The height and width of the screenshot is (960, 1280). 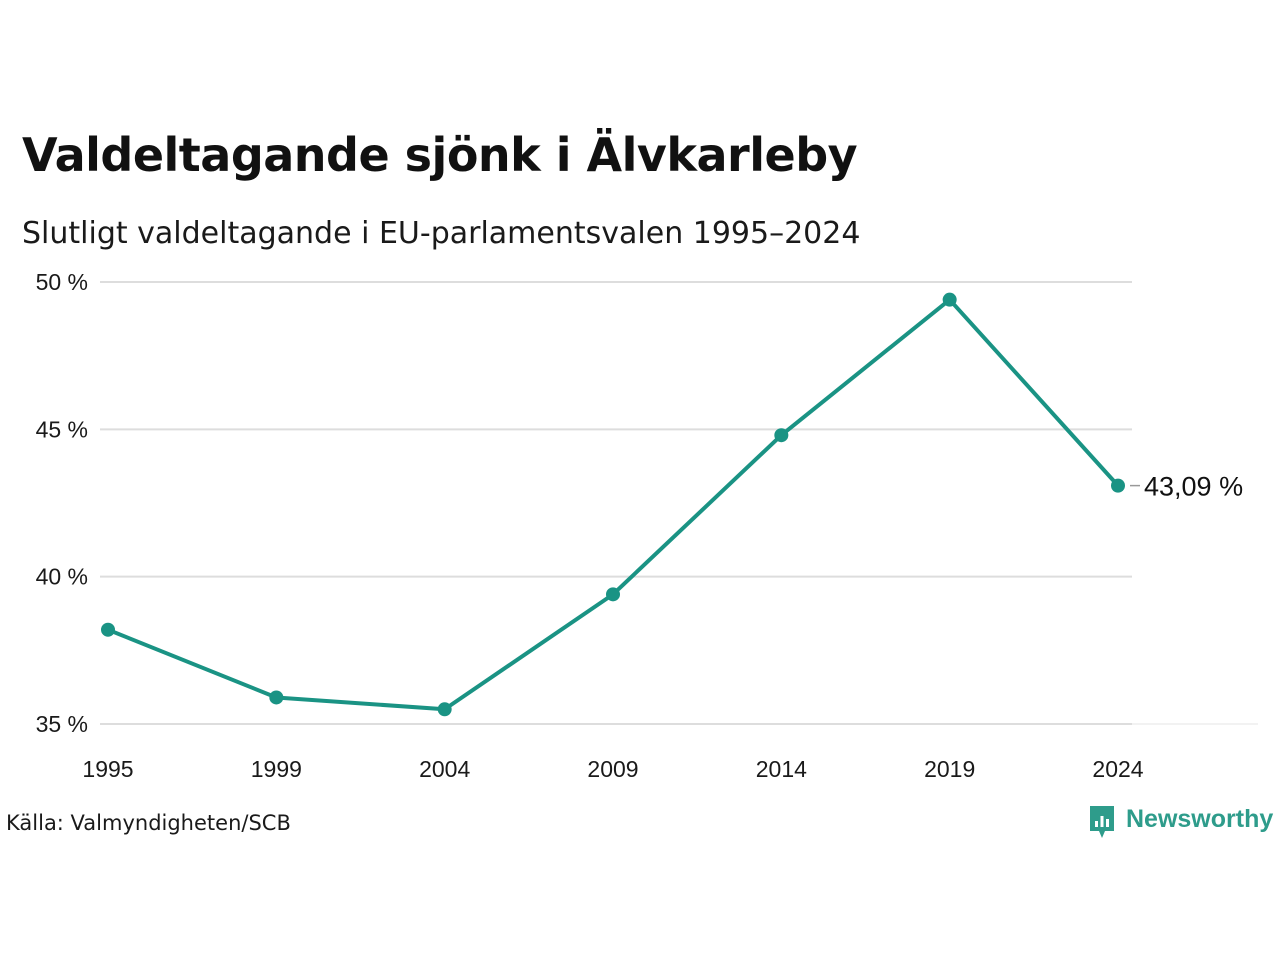 I want to click on x-tick-label: 1999, so click(x=276, y=769).